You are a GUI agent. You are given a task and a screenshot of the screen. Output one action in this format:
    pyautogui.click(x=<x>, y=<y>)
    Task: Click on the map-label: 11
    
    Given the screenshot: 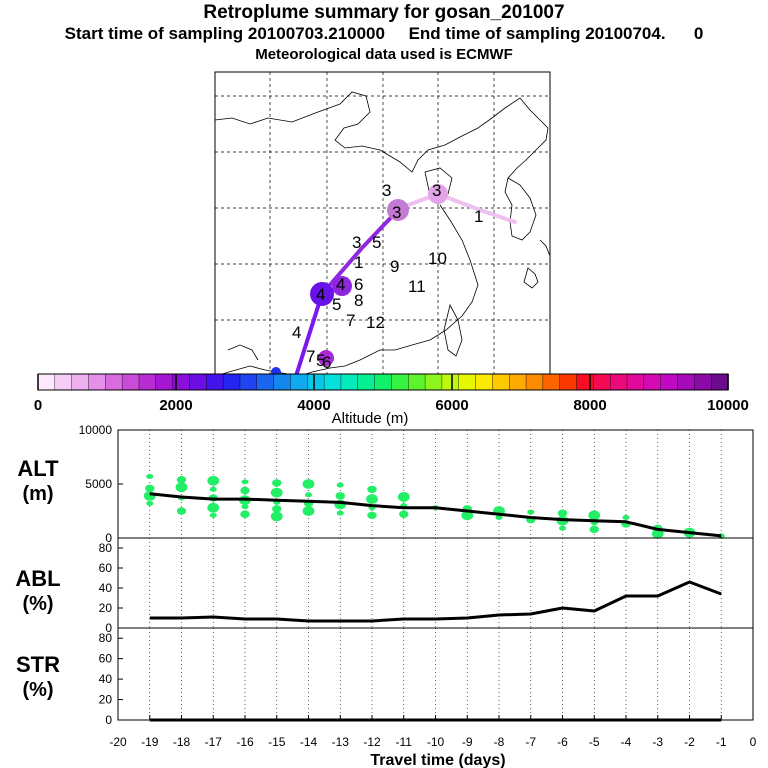 What is the action you would take?
    pyautogui.click(x=417, y=286)
    